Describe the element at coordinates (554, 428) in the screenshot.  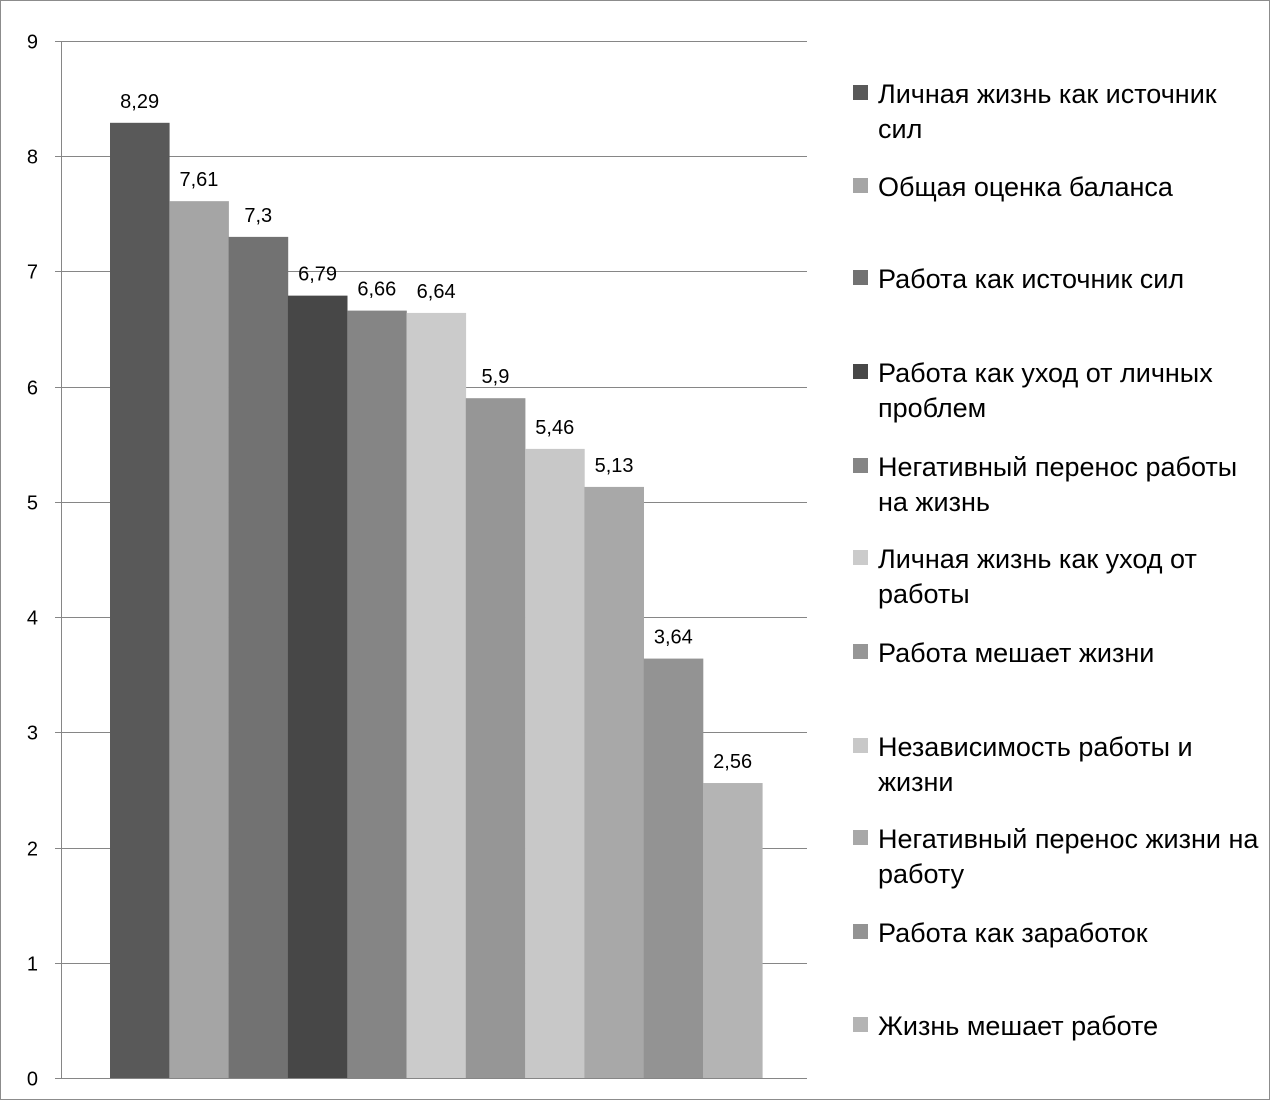
I see `data-label-8: 5,46` at that location.